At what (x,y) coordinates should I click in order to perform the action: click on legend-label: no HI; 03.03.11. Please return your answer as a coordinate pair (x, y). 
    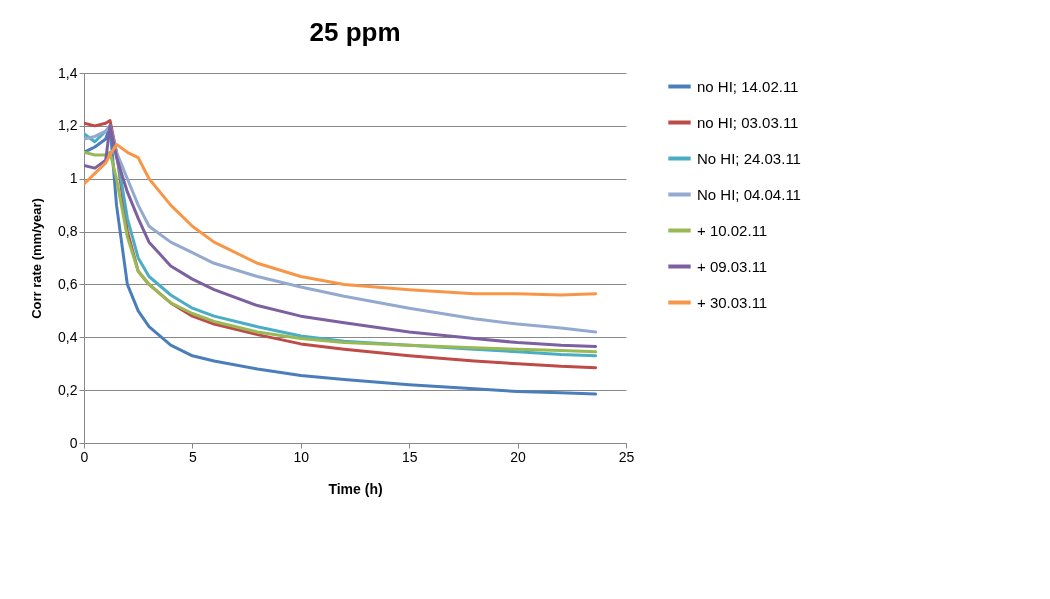
    Looking at the image, I should click on (748, 122).